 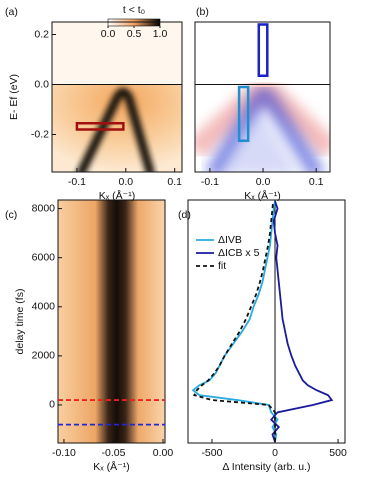 I want to click on panel-label: (b), so click(x=202, y=12).